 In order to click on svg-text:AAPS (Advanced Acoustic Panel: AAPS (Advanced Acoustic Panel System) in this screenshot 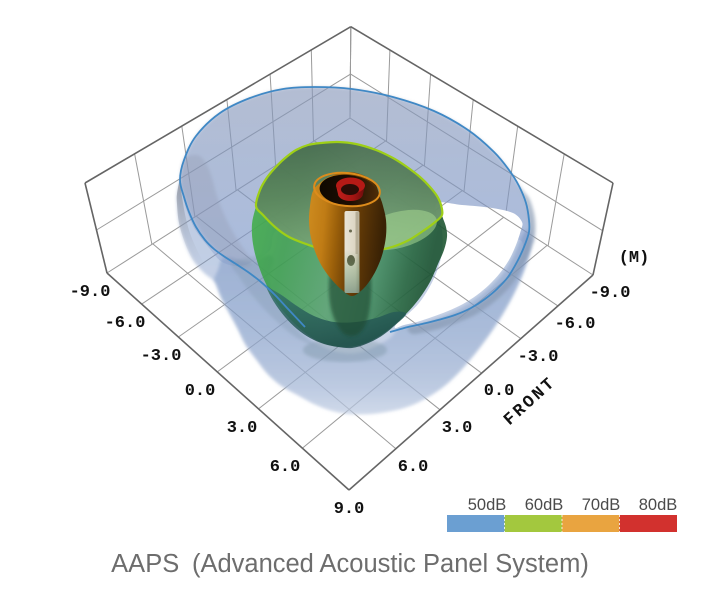, I will do `click(350, 564)`.